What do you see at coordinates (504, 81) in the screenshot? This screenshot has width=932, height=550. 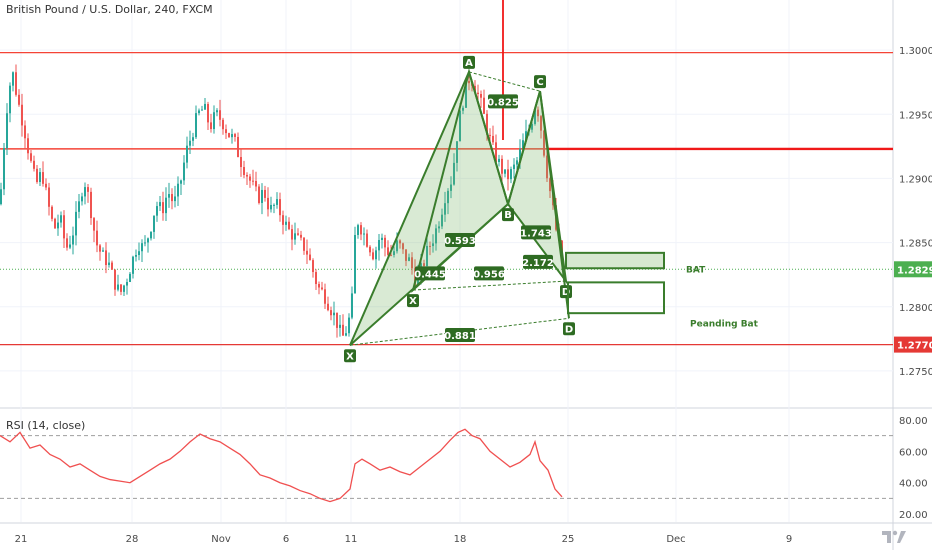 I see `ratio-line-ac` at bounding box center [504, 81].